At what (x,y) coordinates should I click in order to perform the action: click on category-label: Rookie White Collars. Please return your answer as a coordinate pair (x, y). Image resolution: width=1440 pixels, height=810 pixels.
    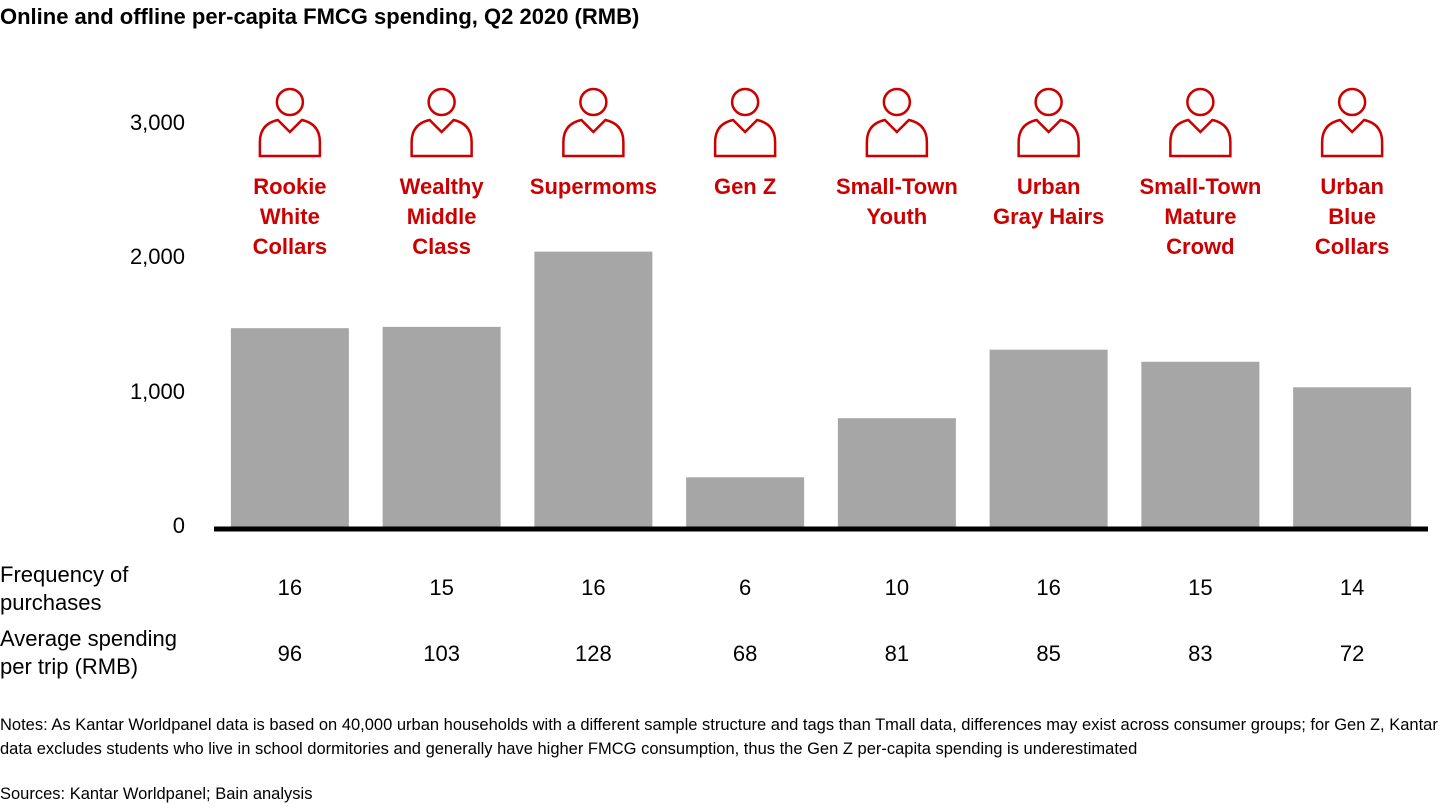
    Looking at the image, I should click on (290, 217).